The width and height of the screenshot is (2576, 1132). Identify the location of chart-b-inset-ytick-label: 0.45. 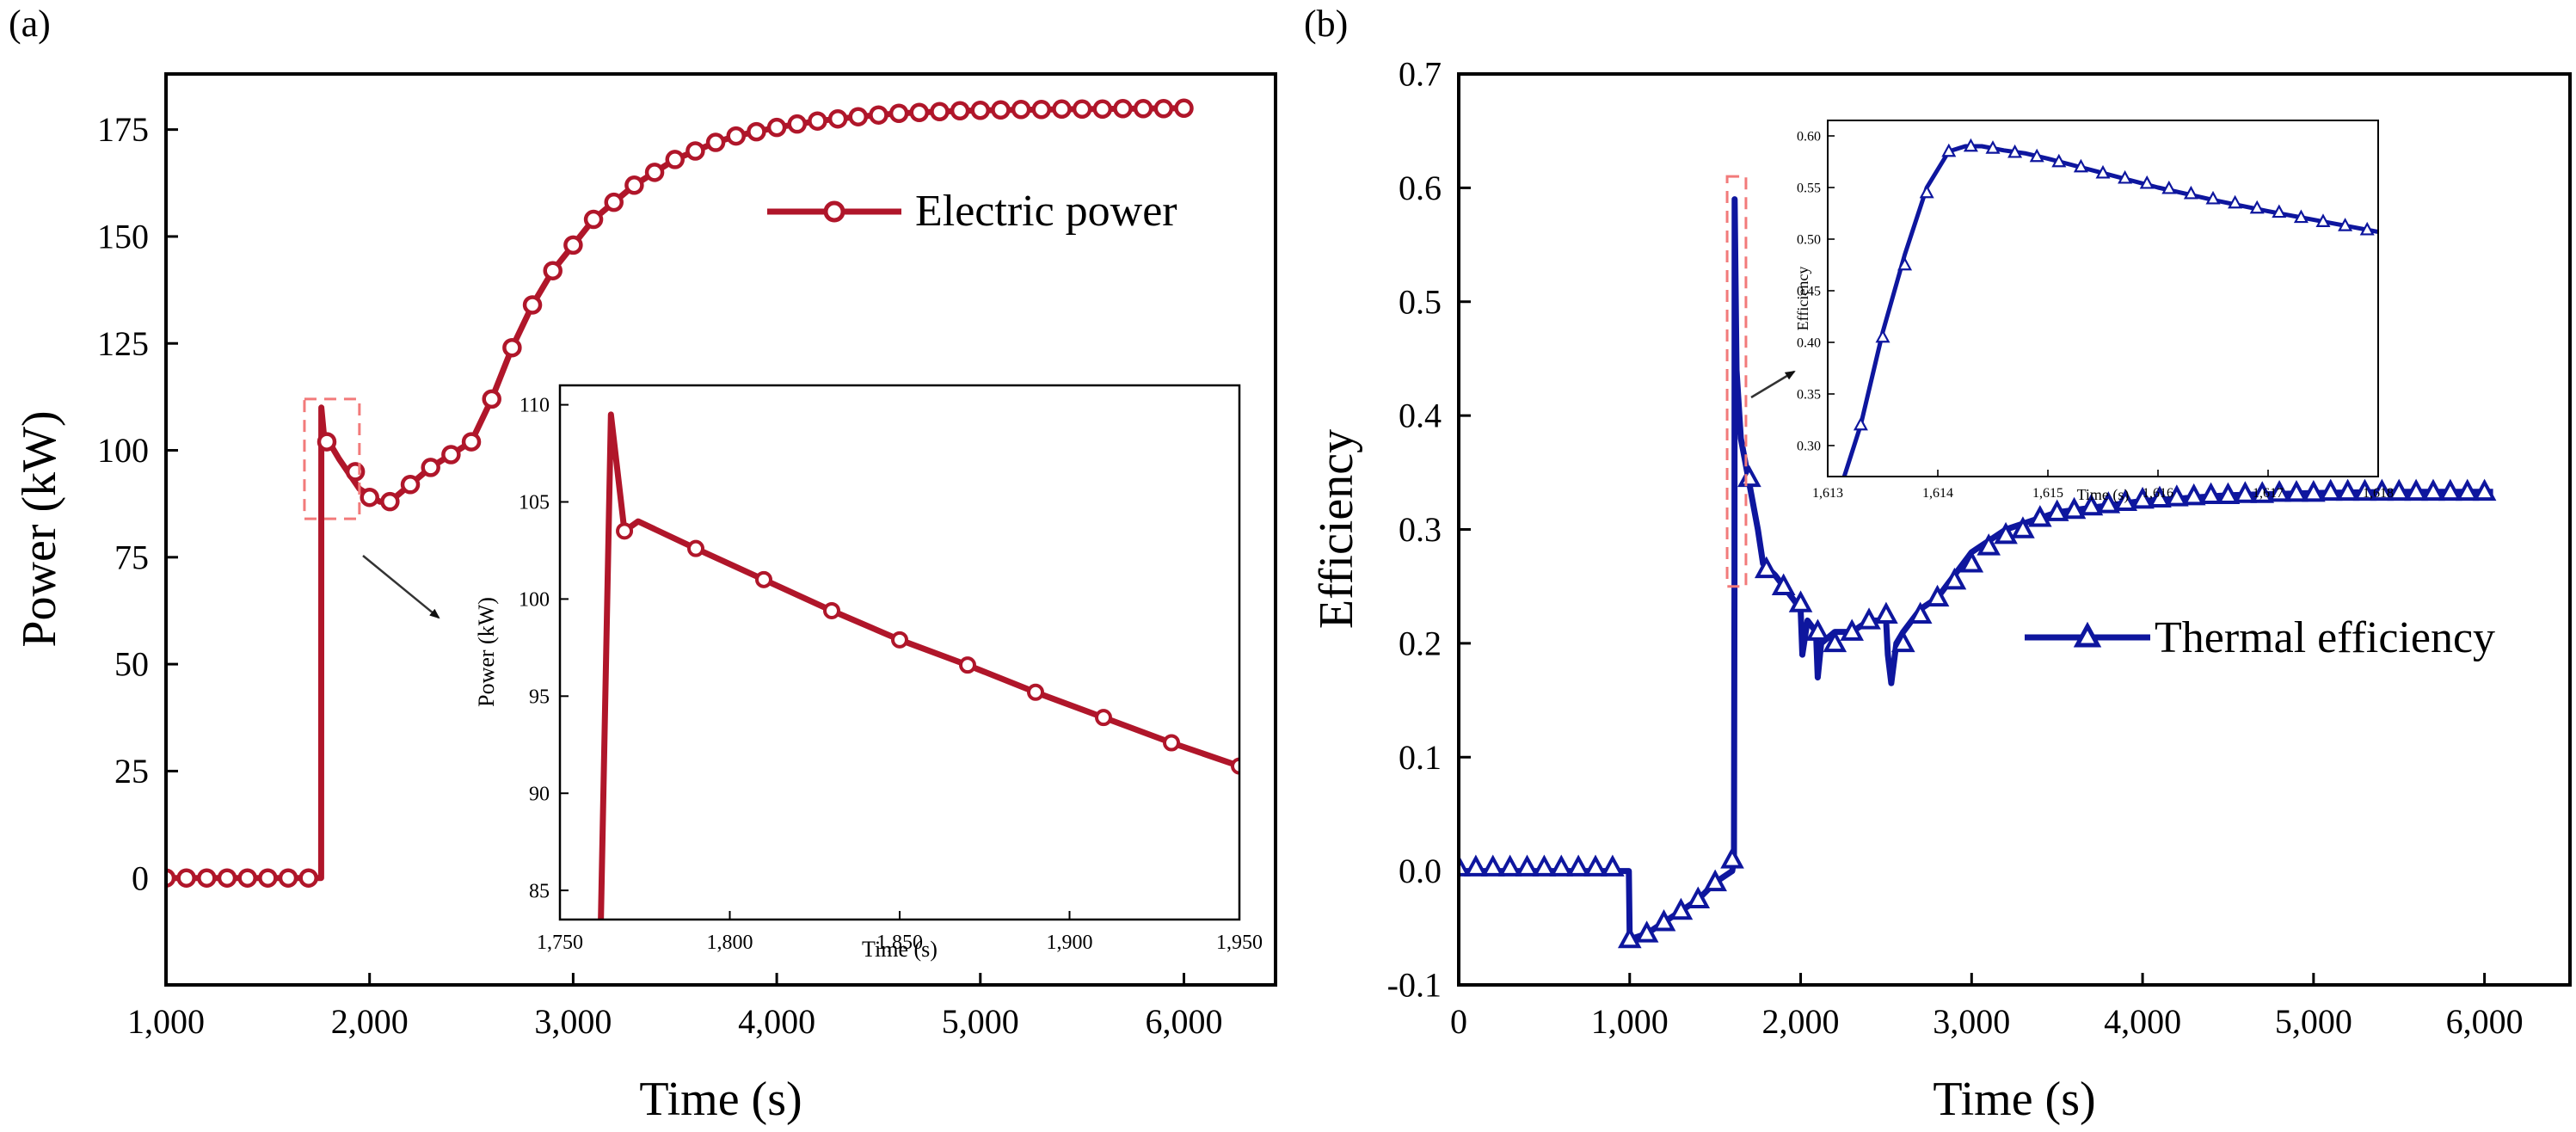
(1809, 291).